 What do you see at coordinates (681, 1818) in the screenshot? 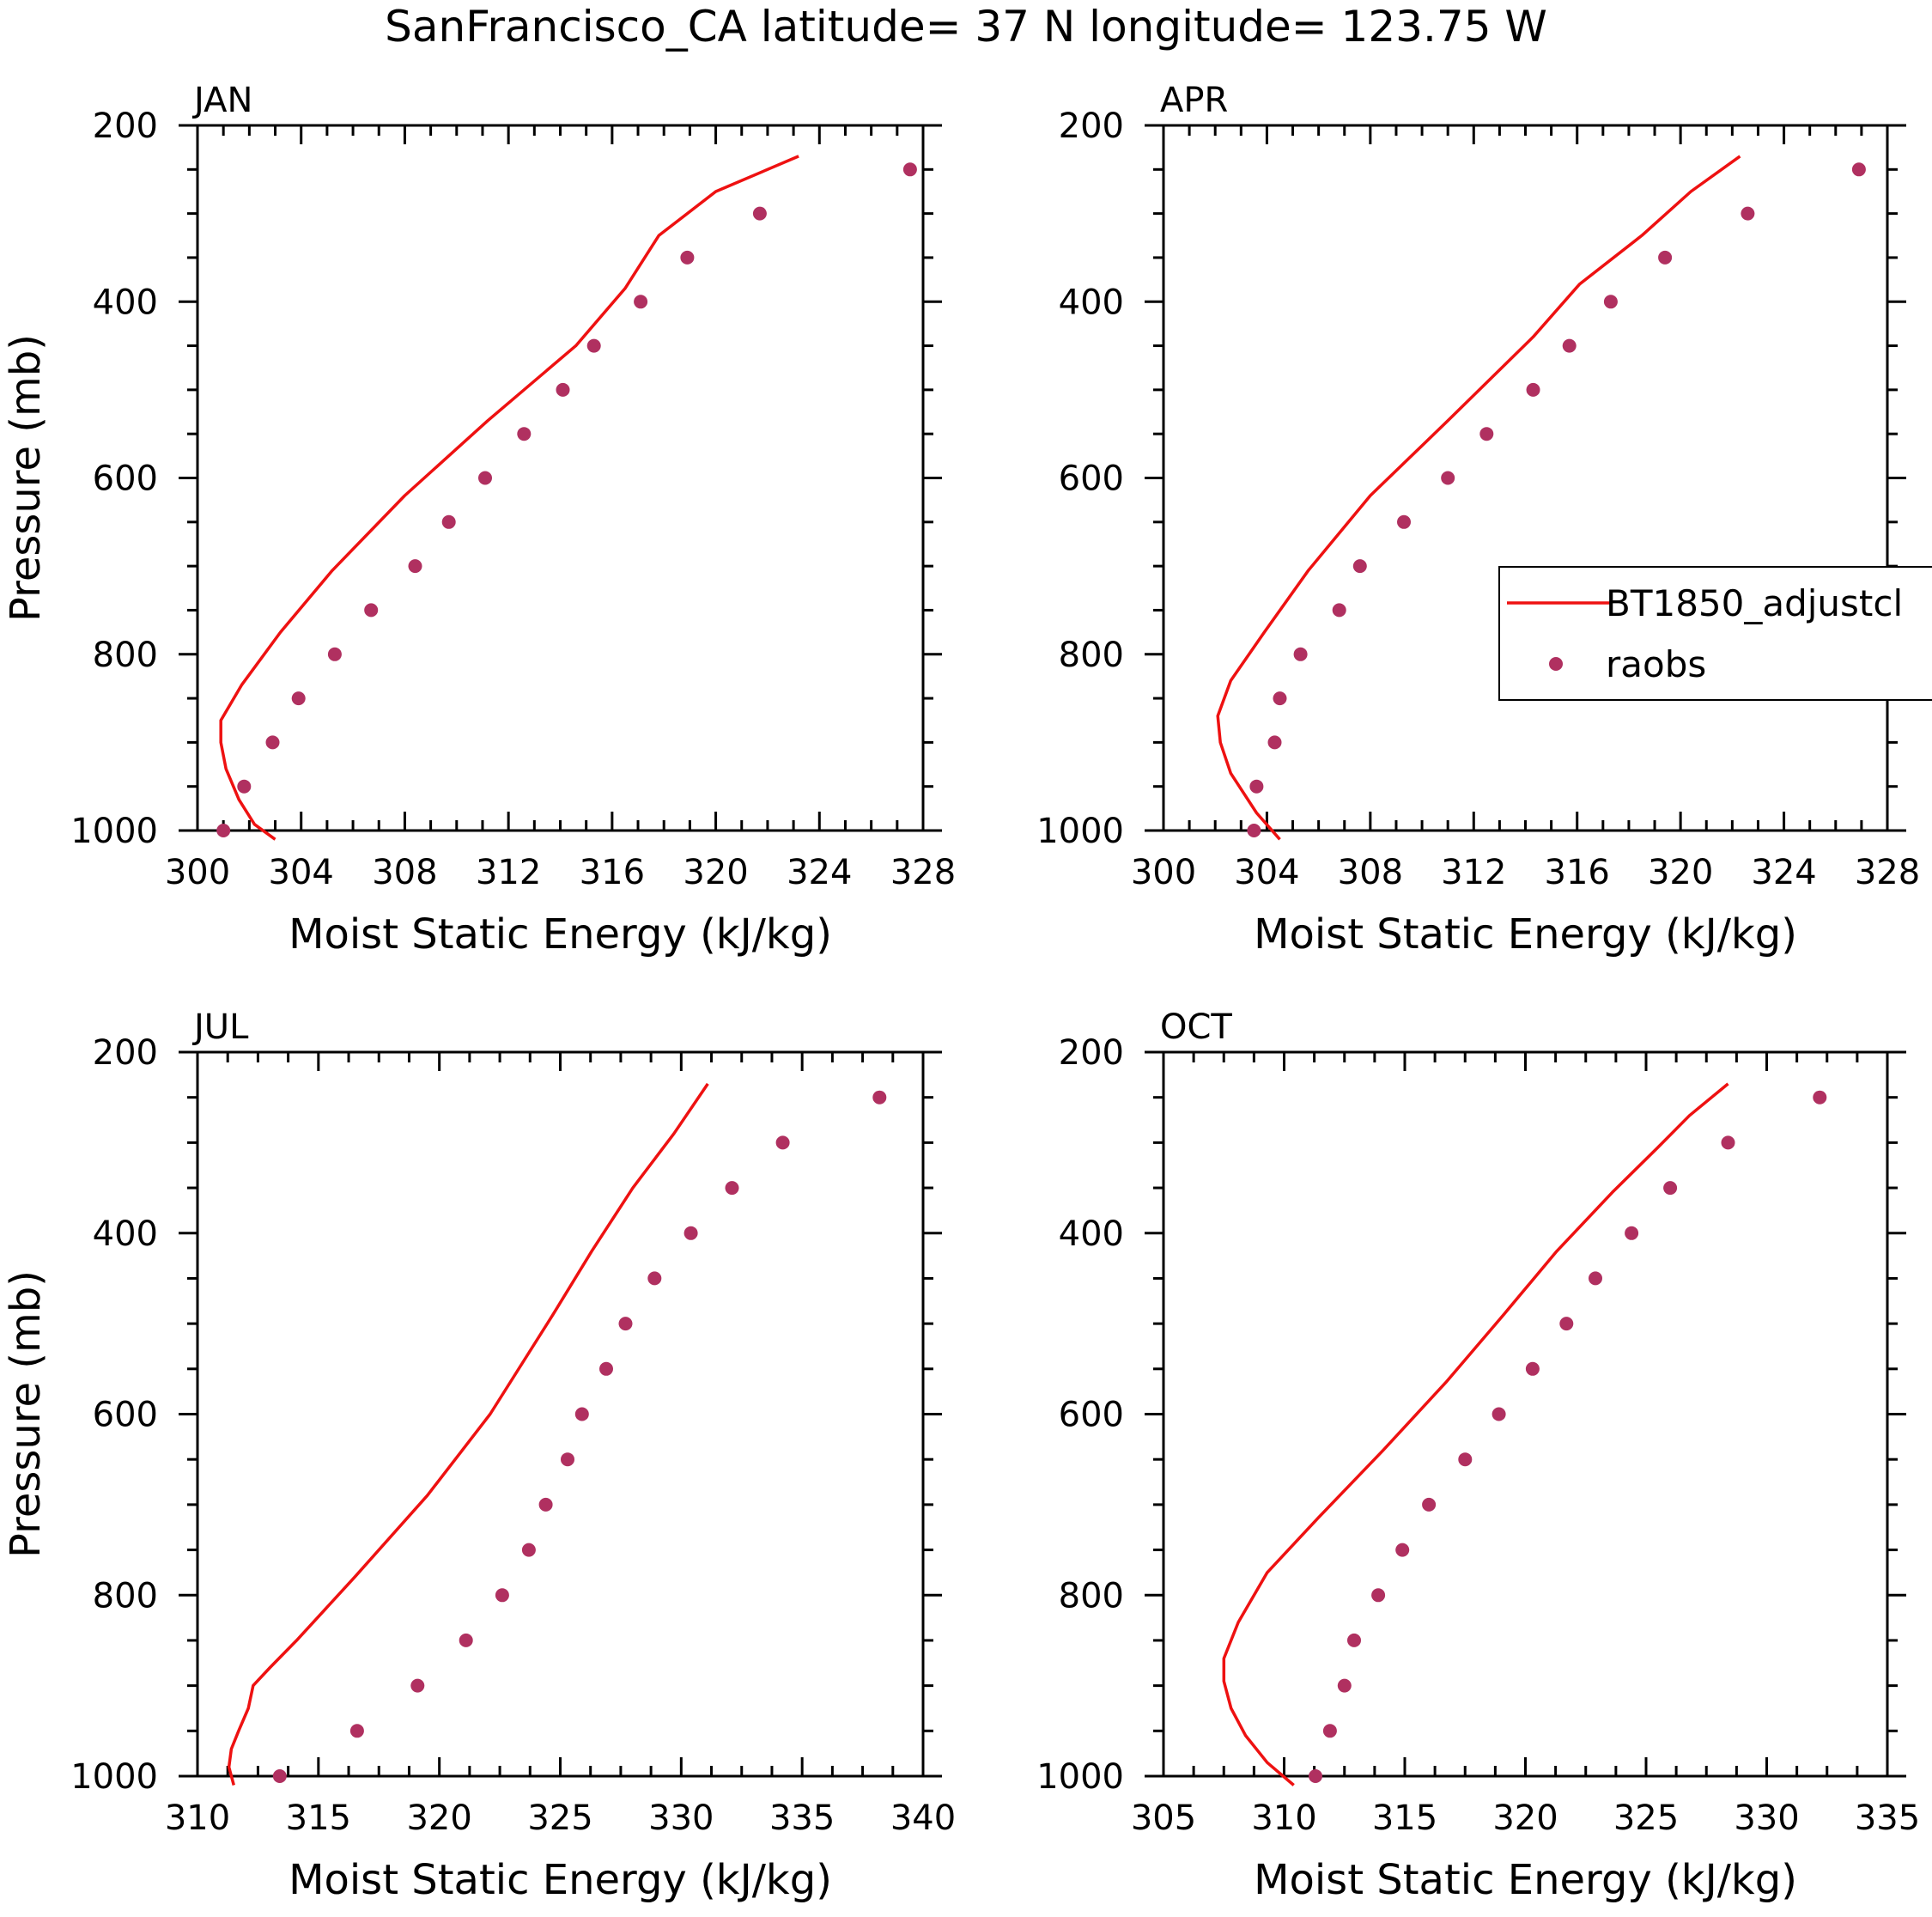
I see `x-tick-label: 330` at bounding box center [681, 1818].